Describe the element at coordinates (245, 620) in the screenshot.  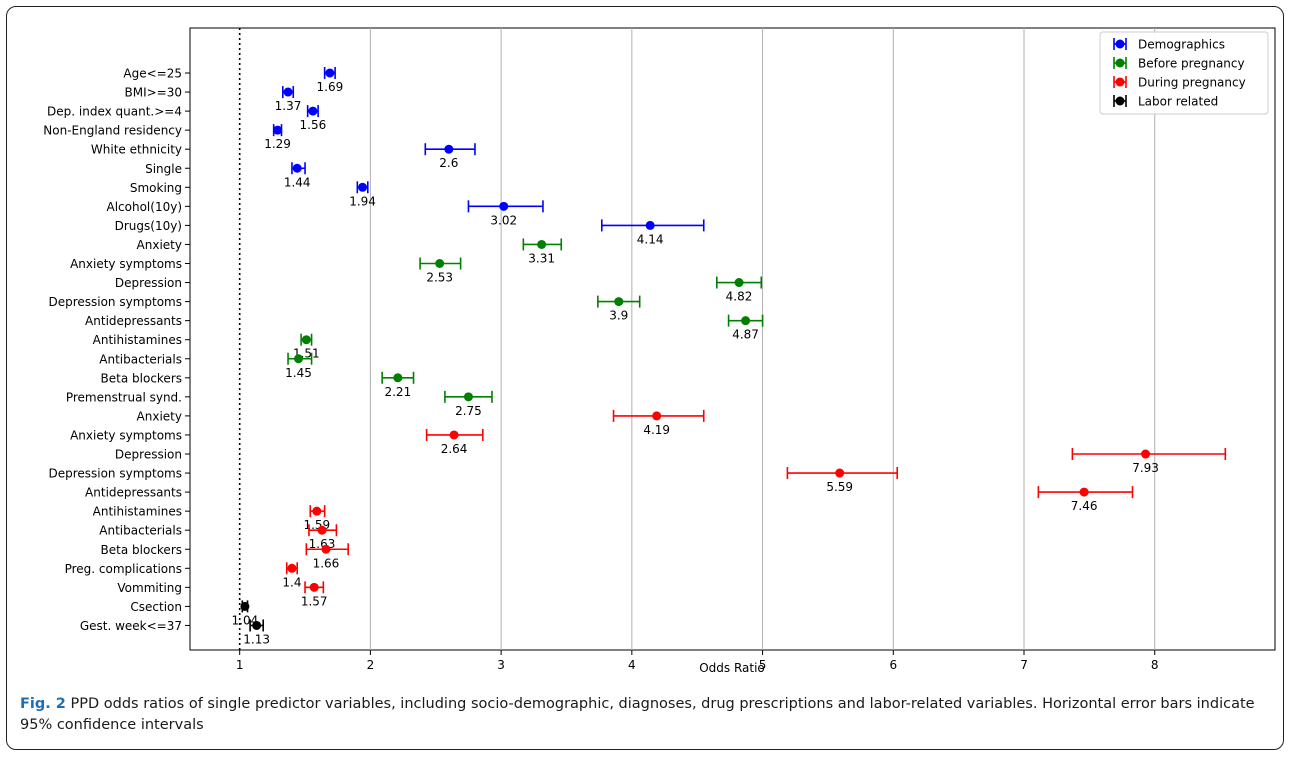
I see `data-label: 1.04` at that location.